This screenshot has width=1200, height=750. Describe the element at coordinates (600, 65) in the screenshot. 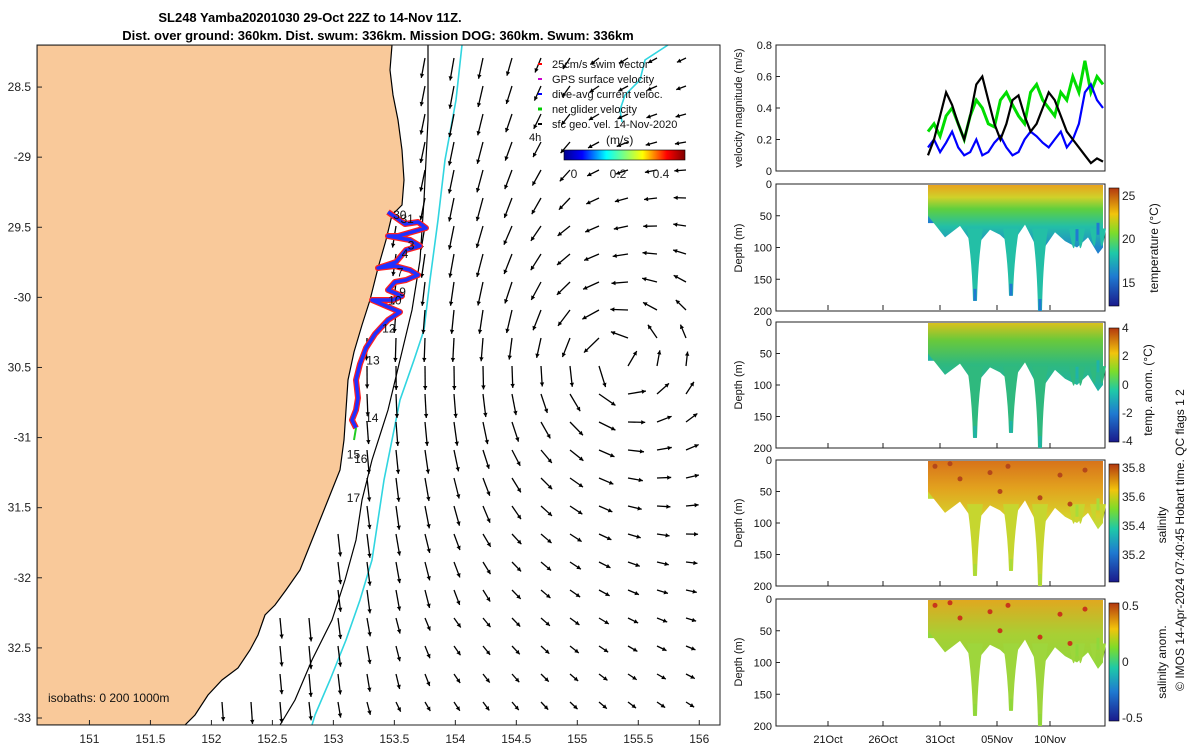

I see `svg-text: 25cm/s swim vector` at that location.